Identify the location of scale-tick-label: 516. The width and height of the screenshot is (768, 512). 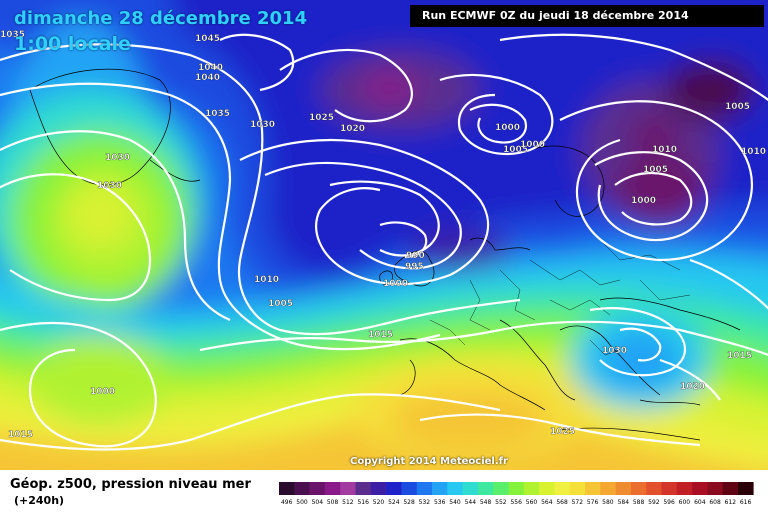
(363, 502).